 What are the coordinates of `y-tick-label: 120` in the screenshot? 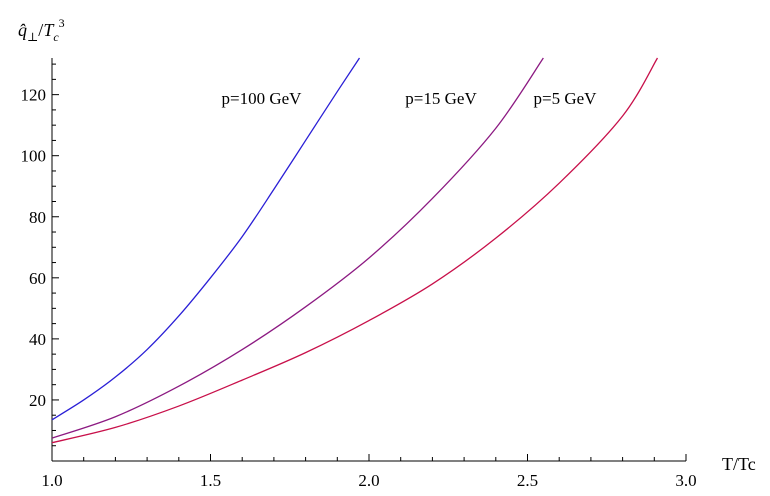 It's located at (34, 95).